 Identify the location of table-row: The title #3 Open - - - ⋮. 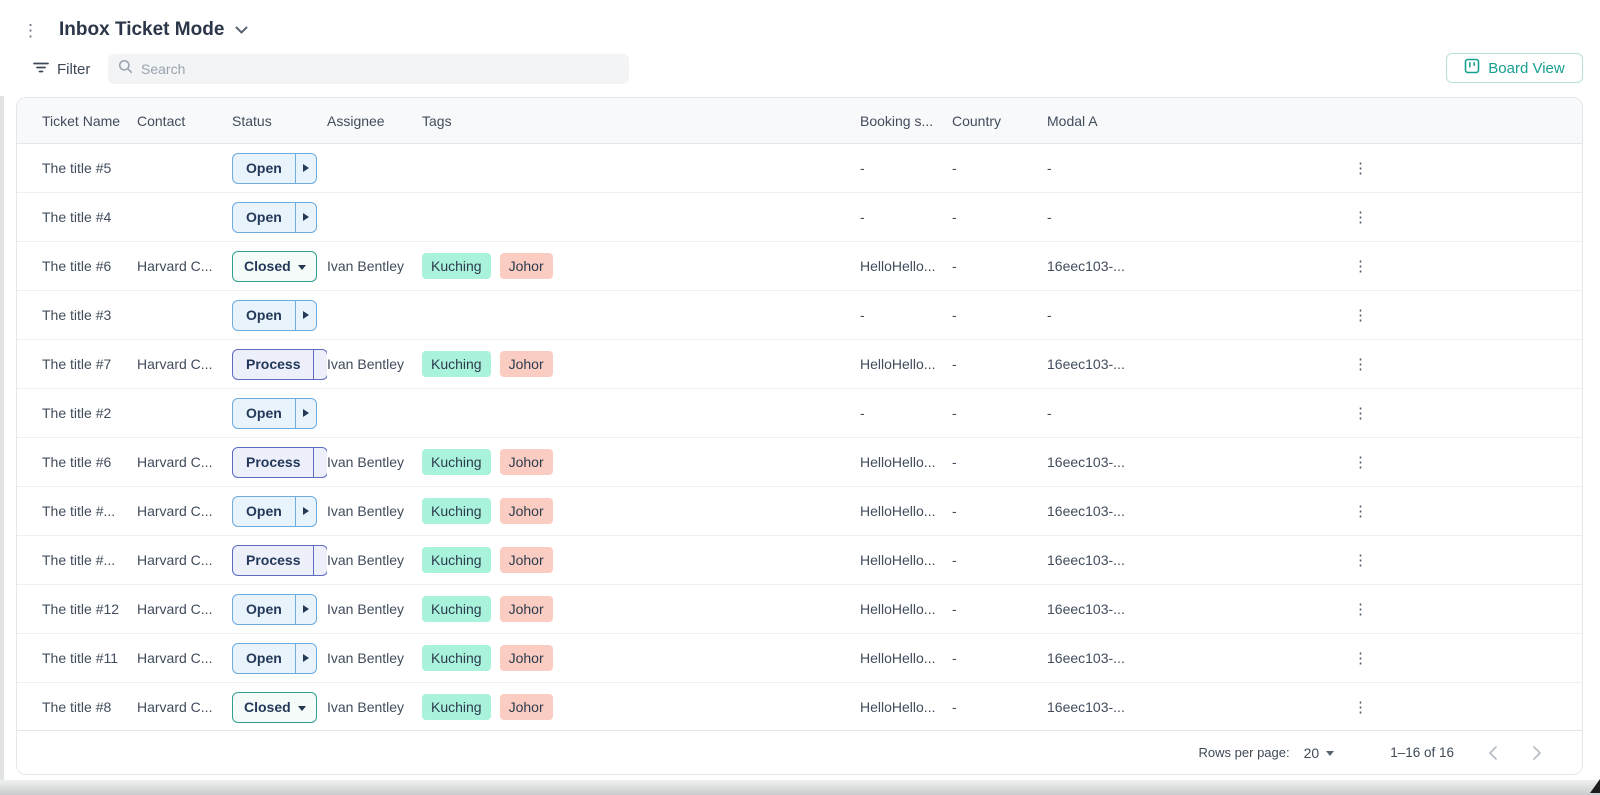
(799, 315).